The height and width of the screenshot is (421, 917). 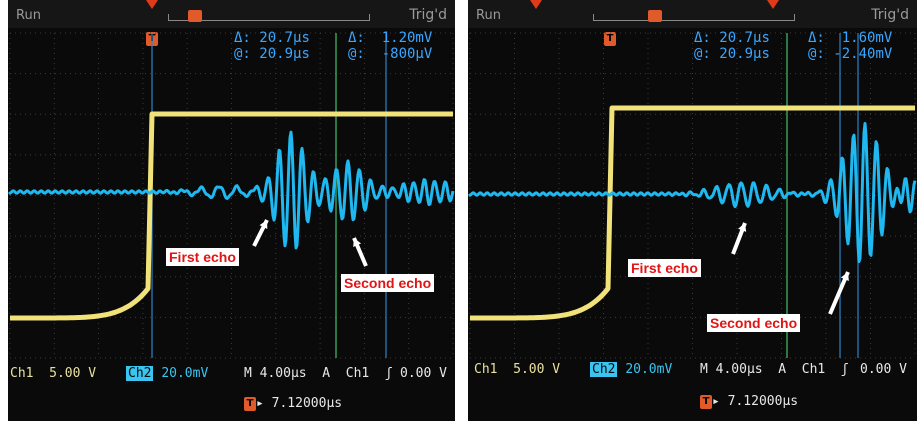 What do you see at coordinates (536, 4) in the screenshot?
I see `cursor-a-marker` at bounding box center [536, 4].